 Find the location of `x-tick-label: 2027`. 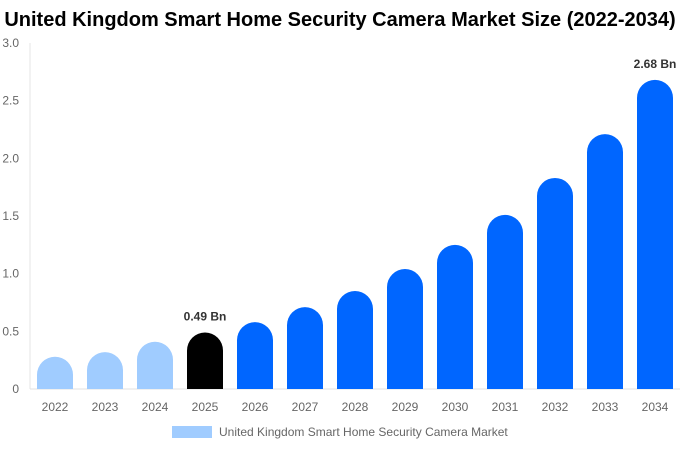

x-tick-label: 2027 is located at coordinates (305, 407).